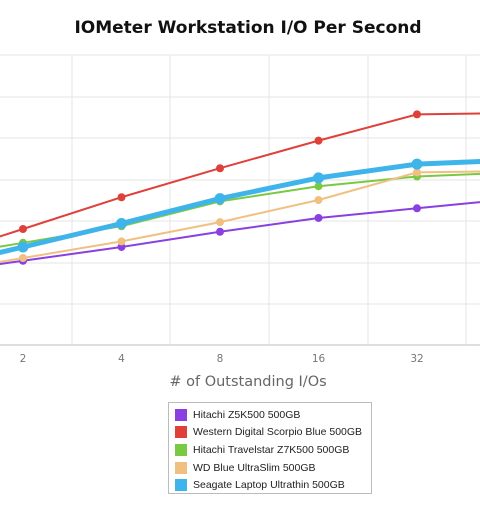  I want to click on x-tick-label: 32, so click(416, 359).